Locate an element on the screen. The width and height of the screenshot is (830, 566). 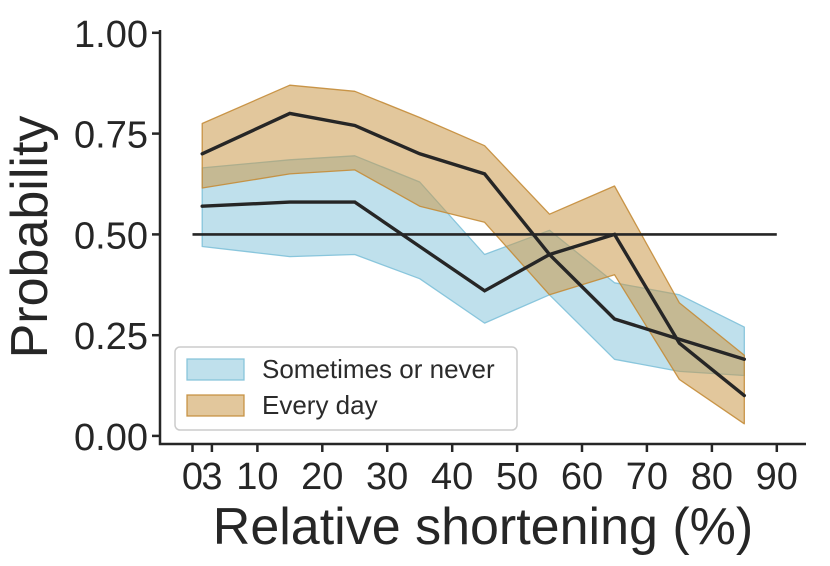
x-tick-label: 30 is located at coordinates (387, 477).